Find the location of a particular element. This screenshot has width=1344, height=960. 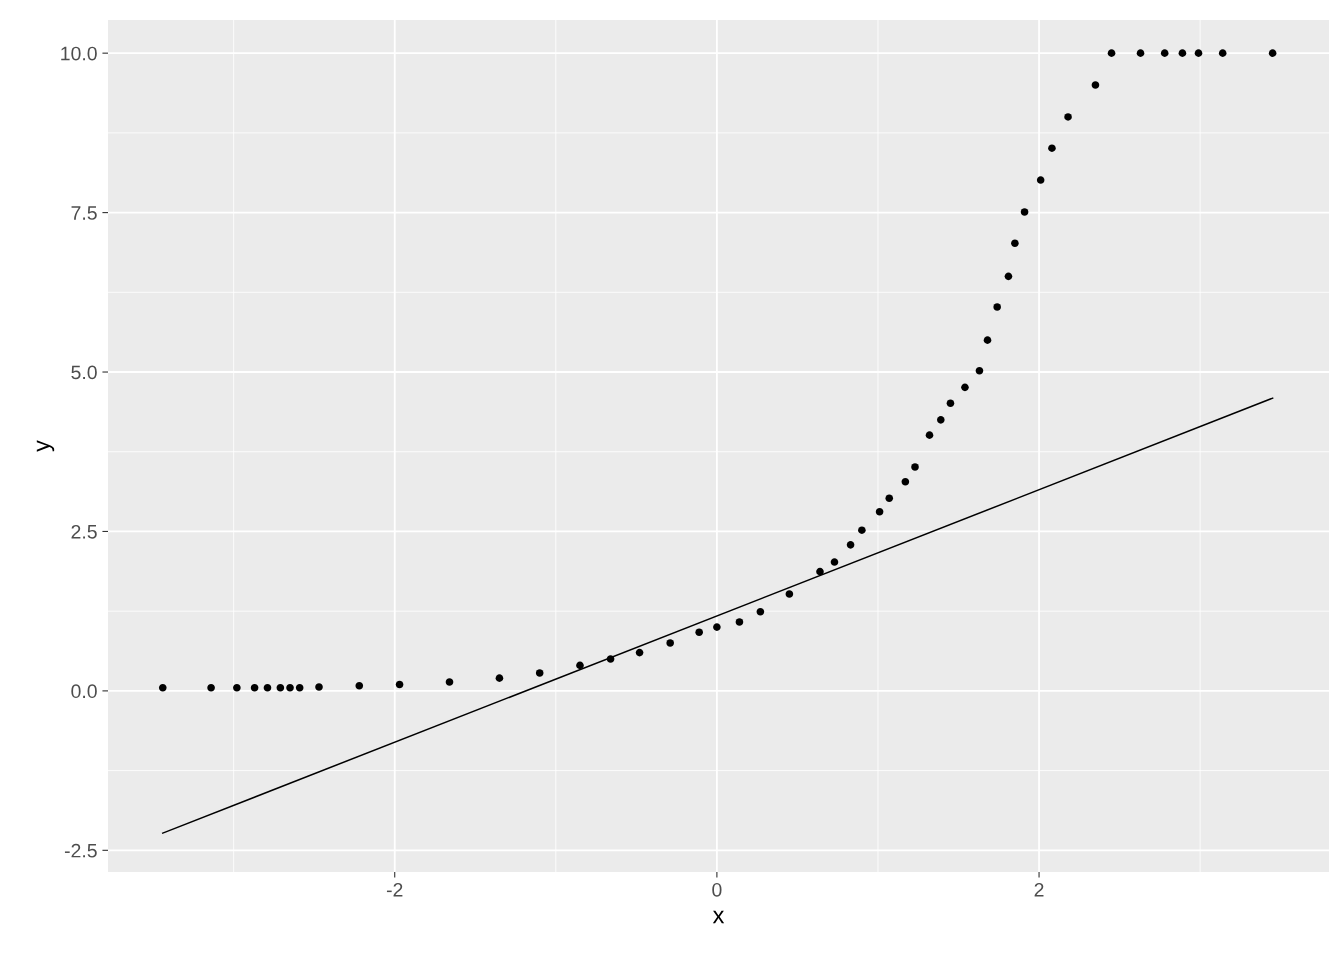

y-tick-label: 5.0 is located at coordinates (84, 372).